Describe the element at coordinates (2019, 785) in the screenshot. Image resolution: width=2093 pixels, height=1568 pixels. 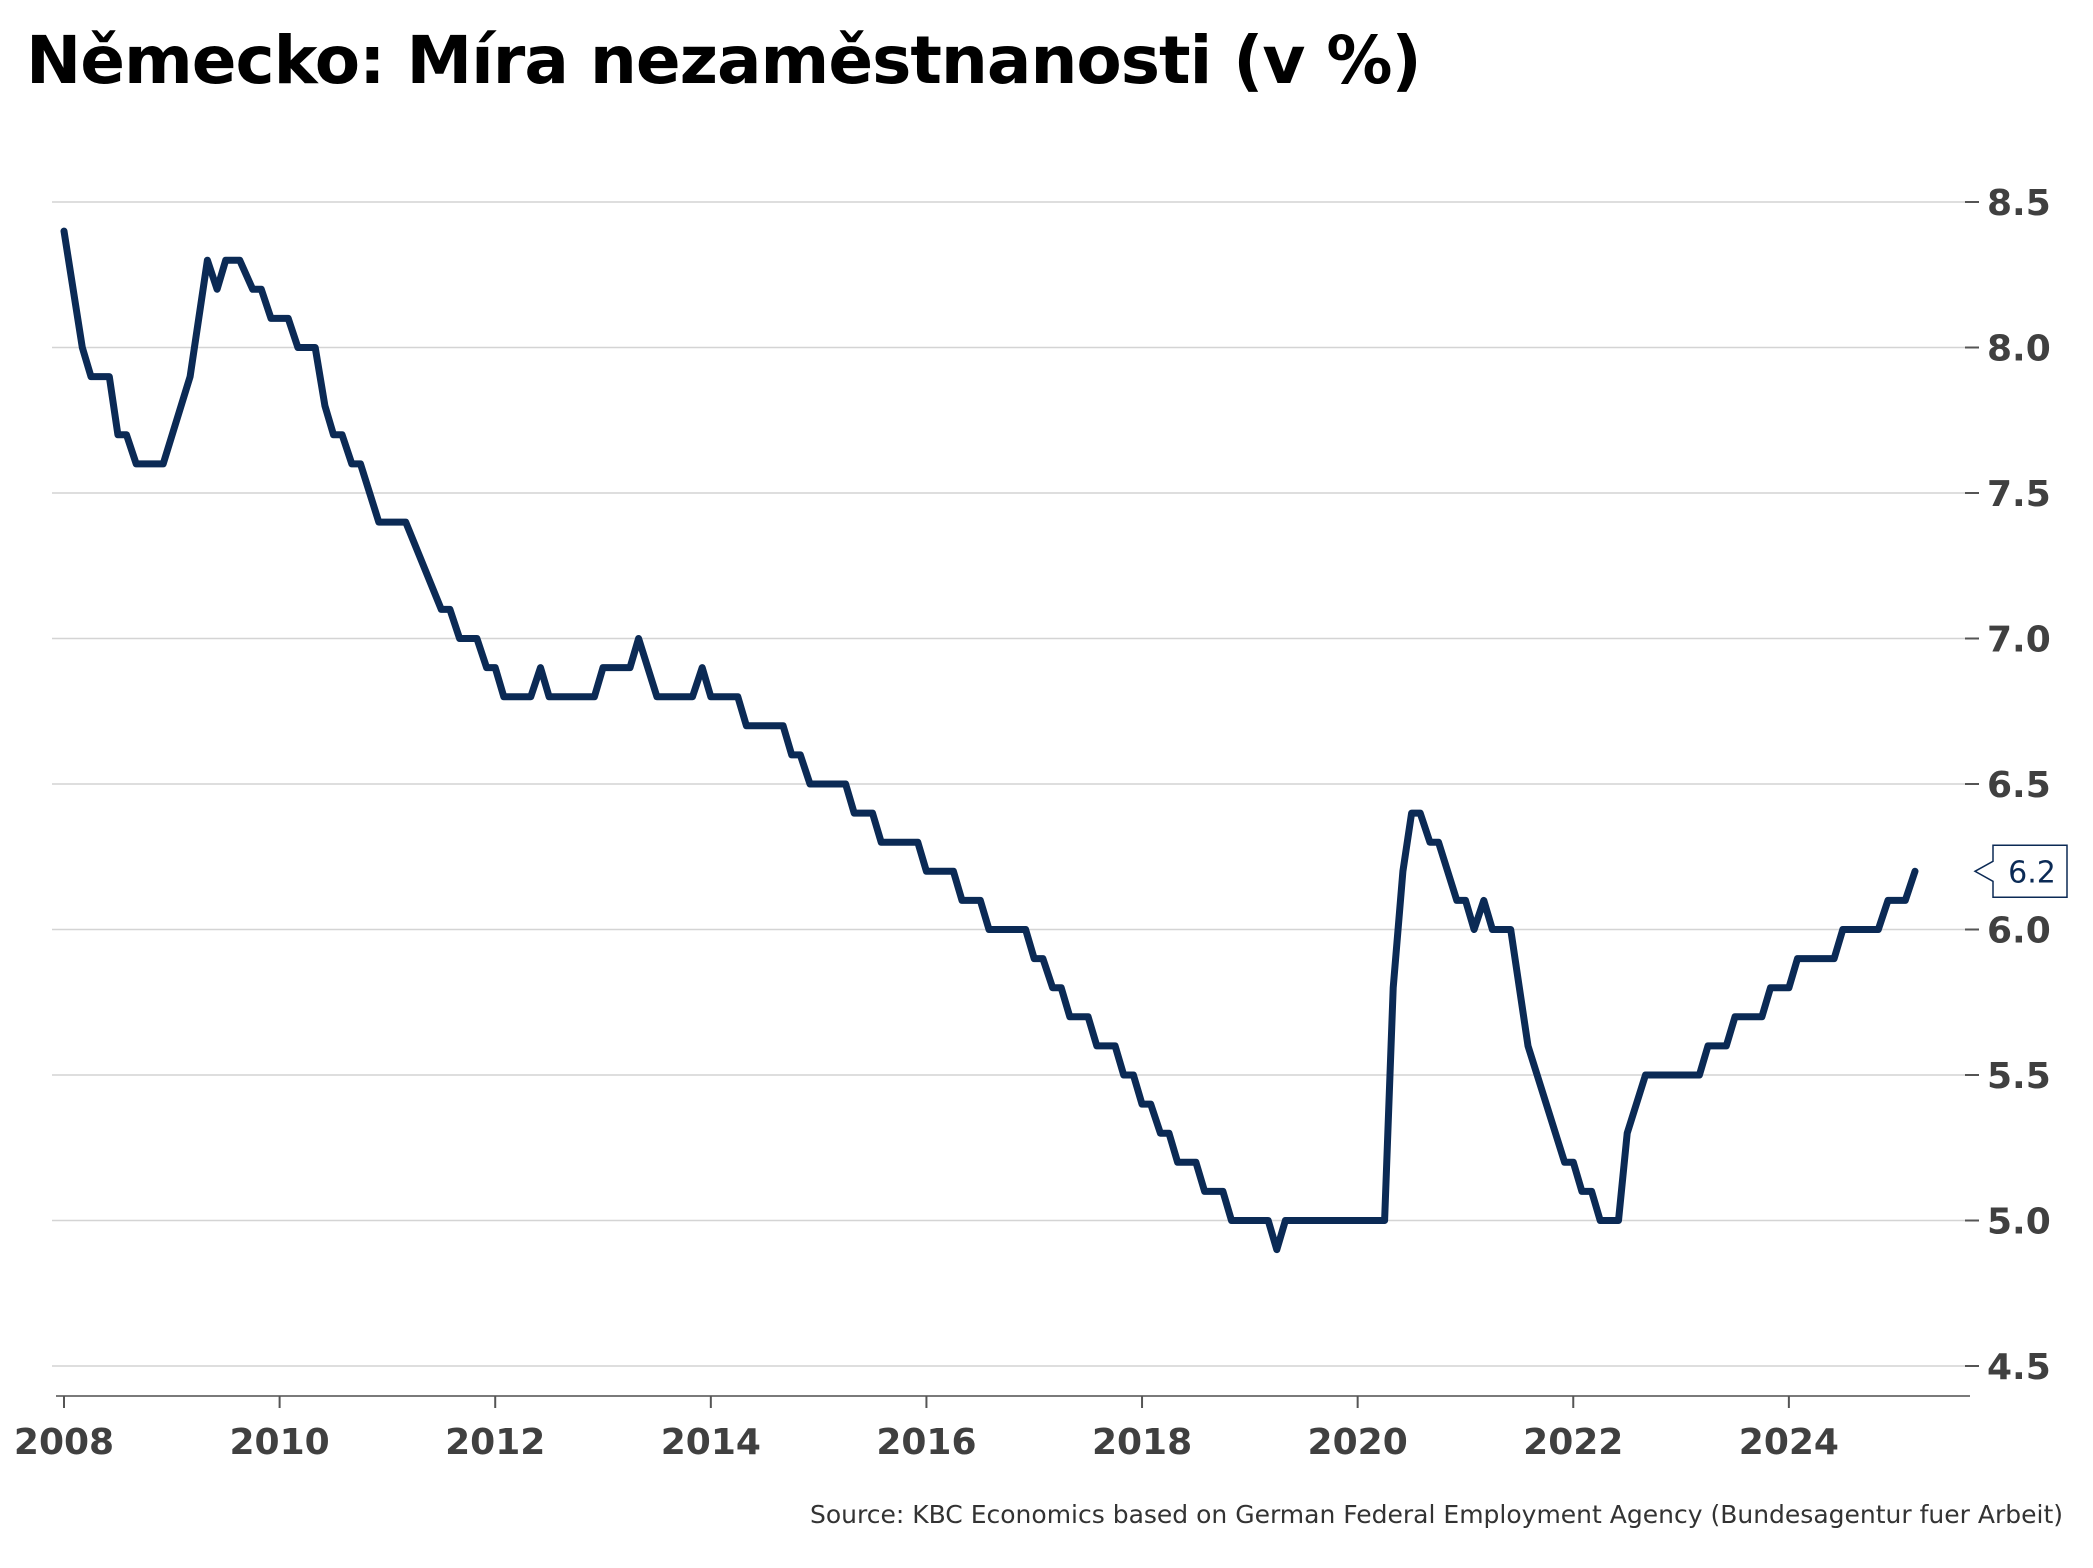
I see `y-tick-label: 6.5` at that location.